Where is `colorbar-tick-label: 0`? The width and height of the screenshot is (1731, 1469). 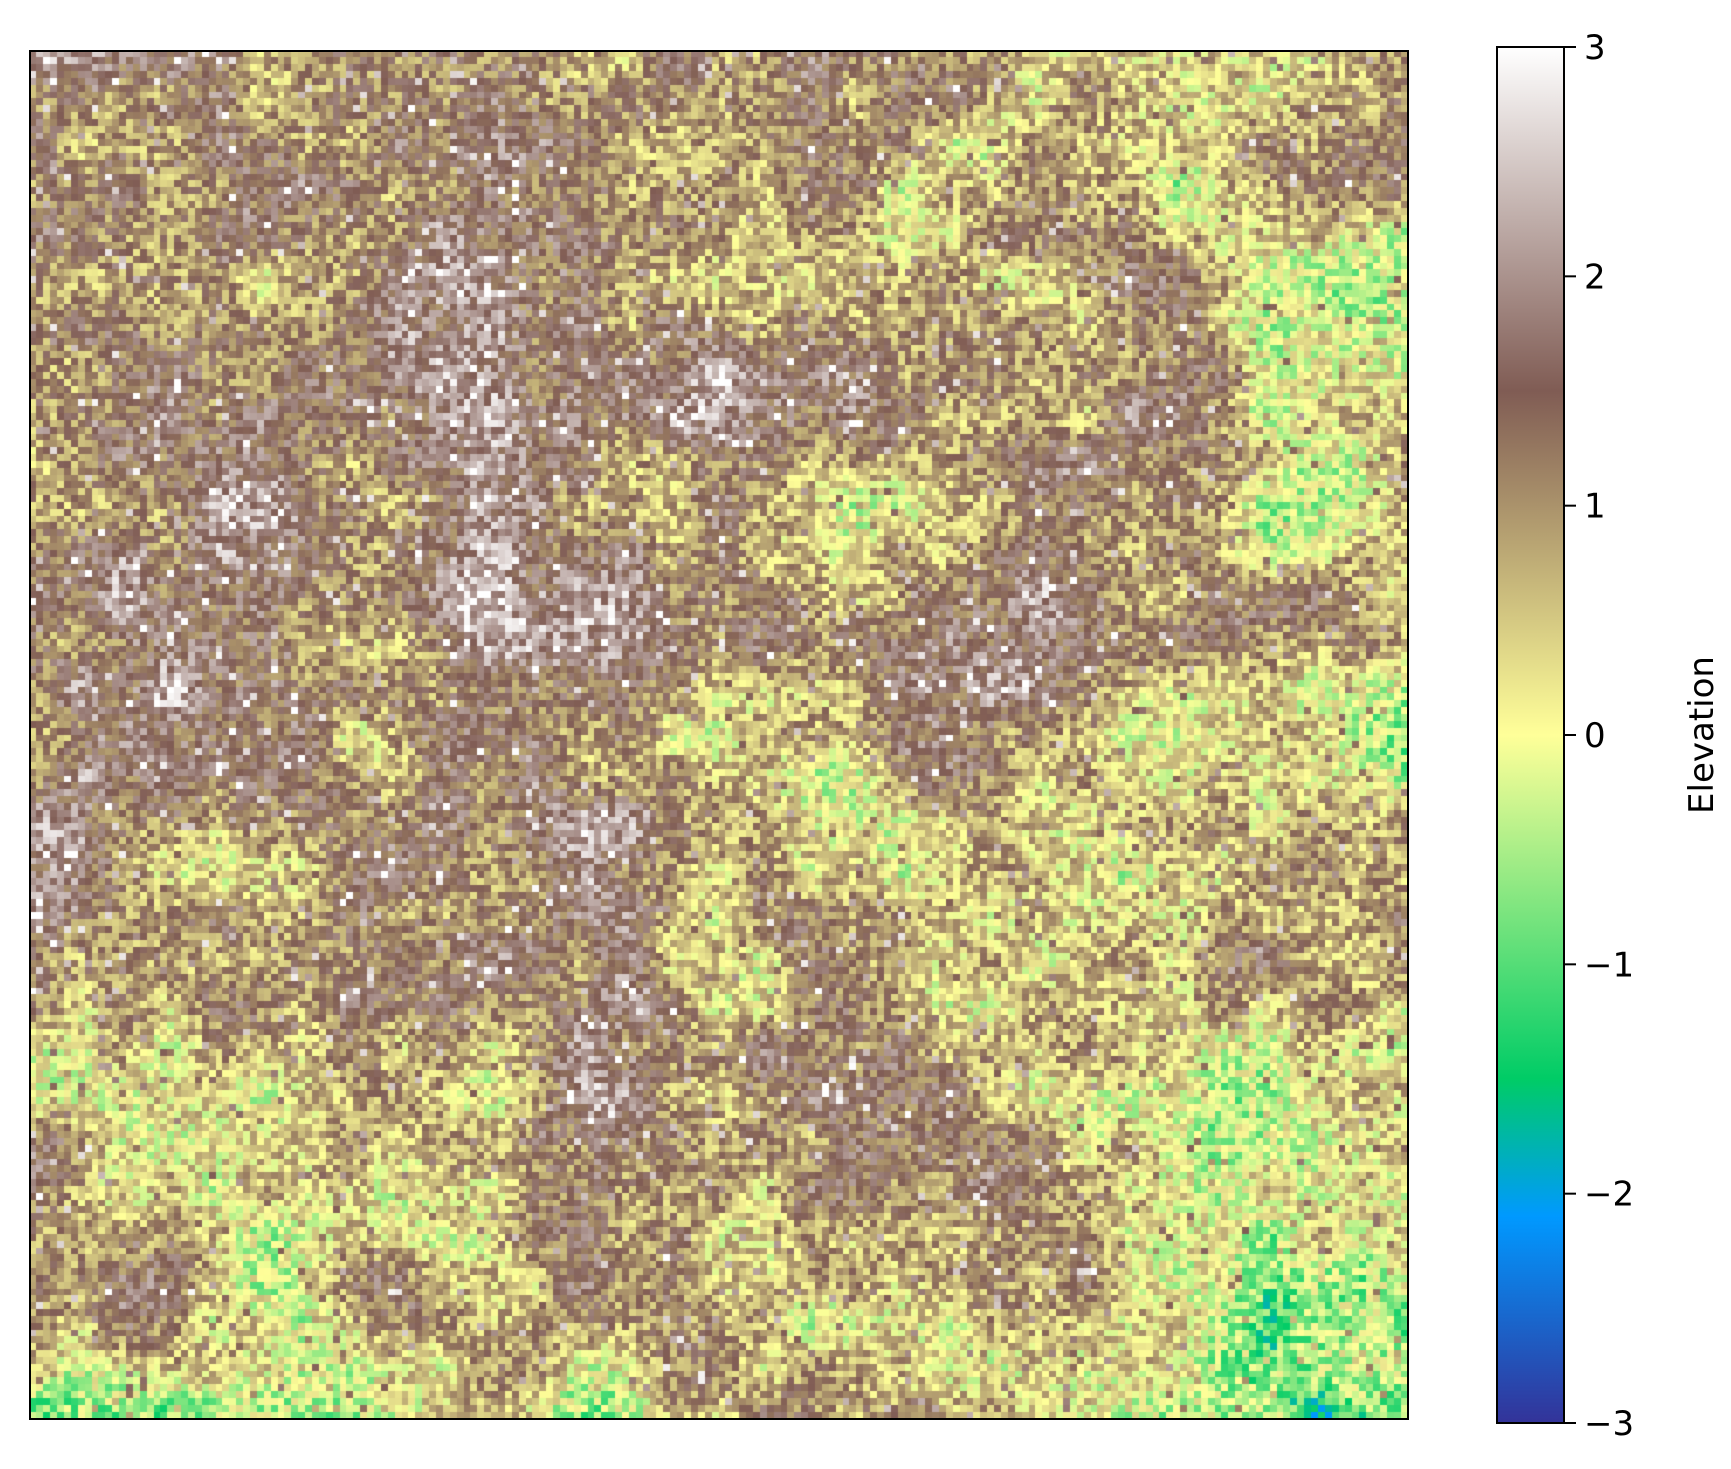
colorbar-tick-label: 0 is located at coordinates (1595, 736).